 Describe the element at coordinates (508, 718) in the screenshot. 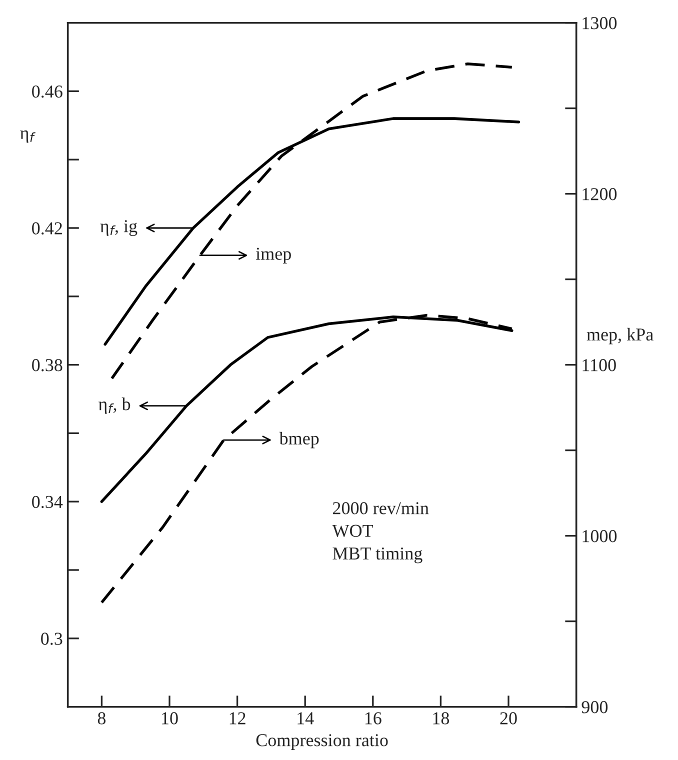

I see `x-tick-label: 20` at that location.